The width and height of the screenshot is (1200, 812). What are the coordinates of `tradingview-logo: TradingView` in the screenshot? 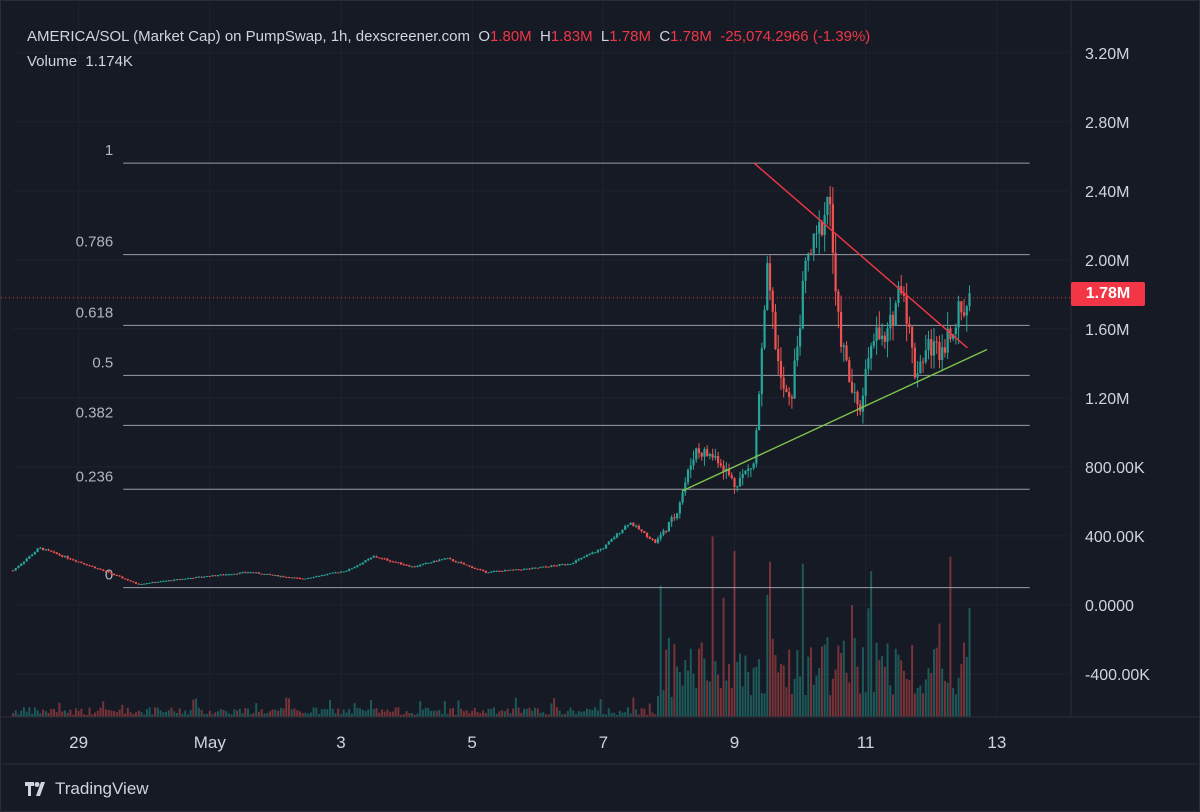 It's located at (87, 789).